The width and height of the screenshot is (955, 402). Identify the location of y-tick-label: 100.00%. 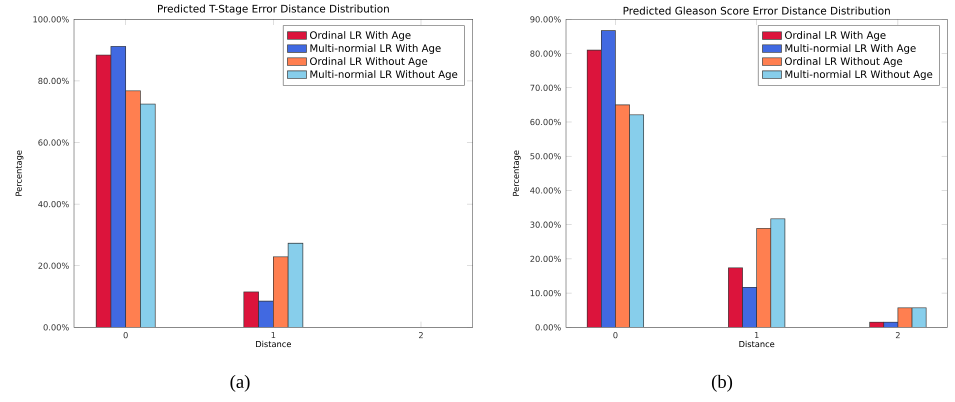
(51, 19).